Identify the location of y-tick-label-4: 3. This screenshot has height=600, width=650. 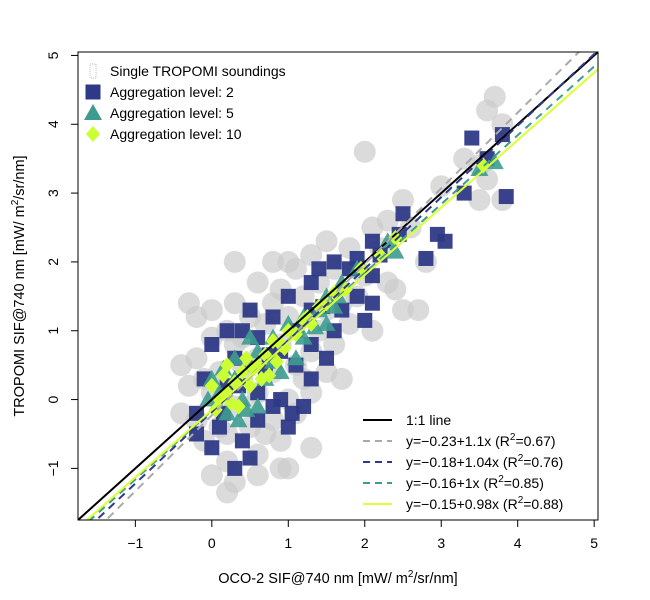
(53, 193).